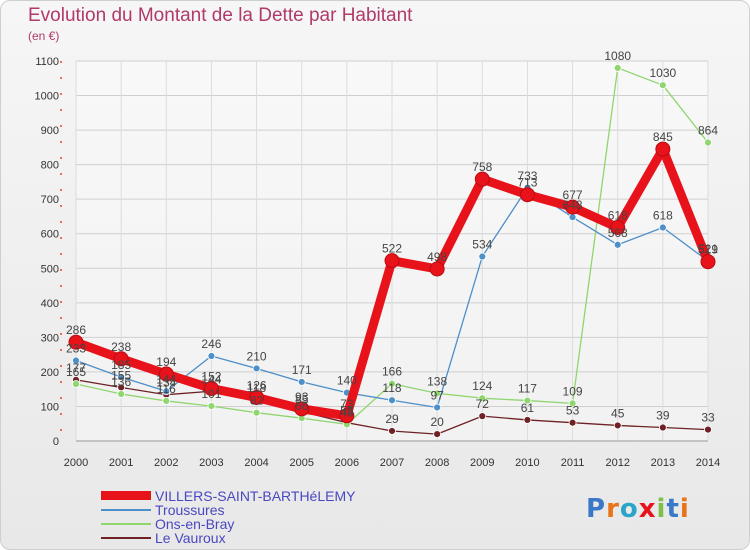 This screenshot has height=550, width=750. I want to click on data-label: 124, so click(482, 386).